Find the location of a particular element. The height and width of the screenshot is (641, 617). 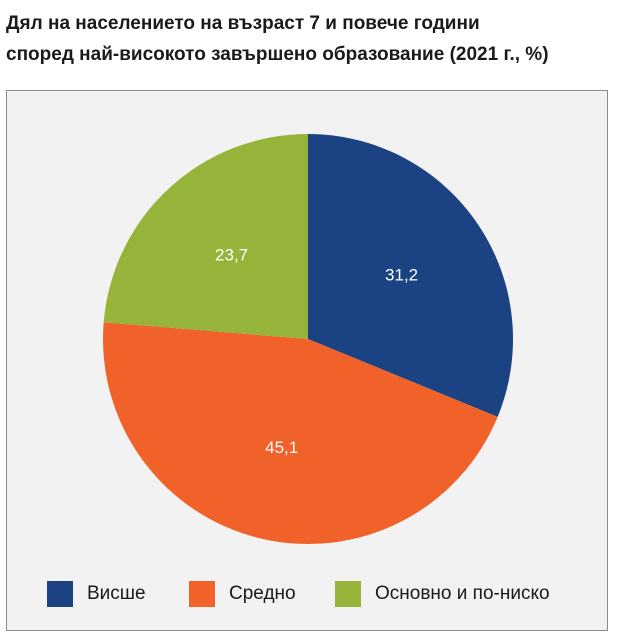

legend-item-visshe: Висше is located at coordinates (96, 594).